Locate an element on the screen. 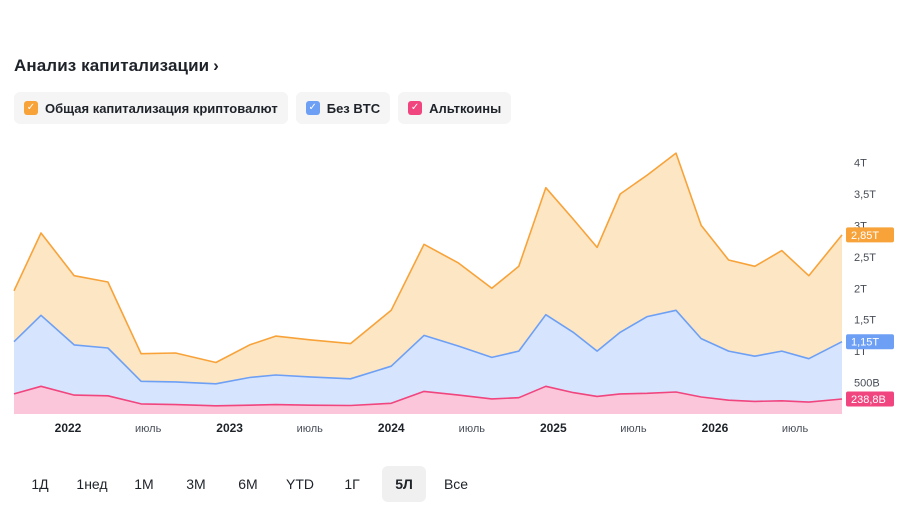 The width and height of the screenshot is (900, 524). last-value-badges: 2,85T 1,15T 238,8B is located at coordinates (870, 317).